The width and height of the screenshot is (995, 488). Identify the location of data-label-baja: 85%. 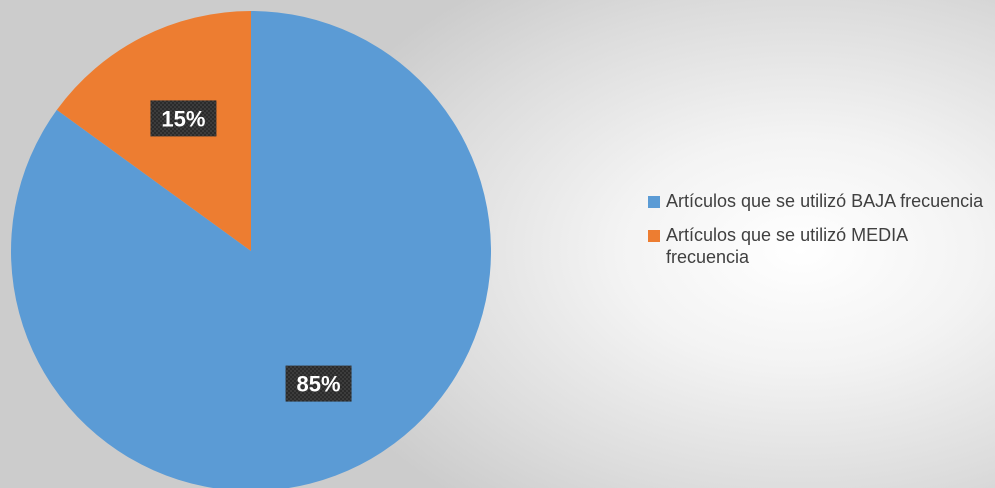
(318, 383).